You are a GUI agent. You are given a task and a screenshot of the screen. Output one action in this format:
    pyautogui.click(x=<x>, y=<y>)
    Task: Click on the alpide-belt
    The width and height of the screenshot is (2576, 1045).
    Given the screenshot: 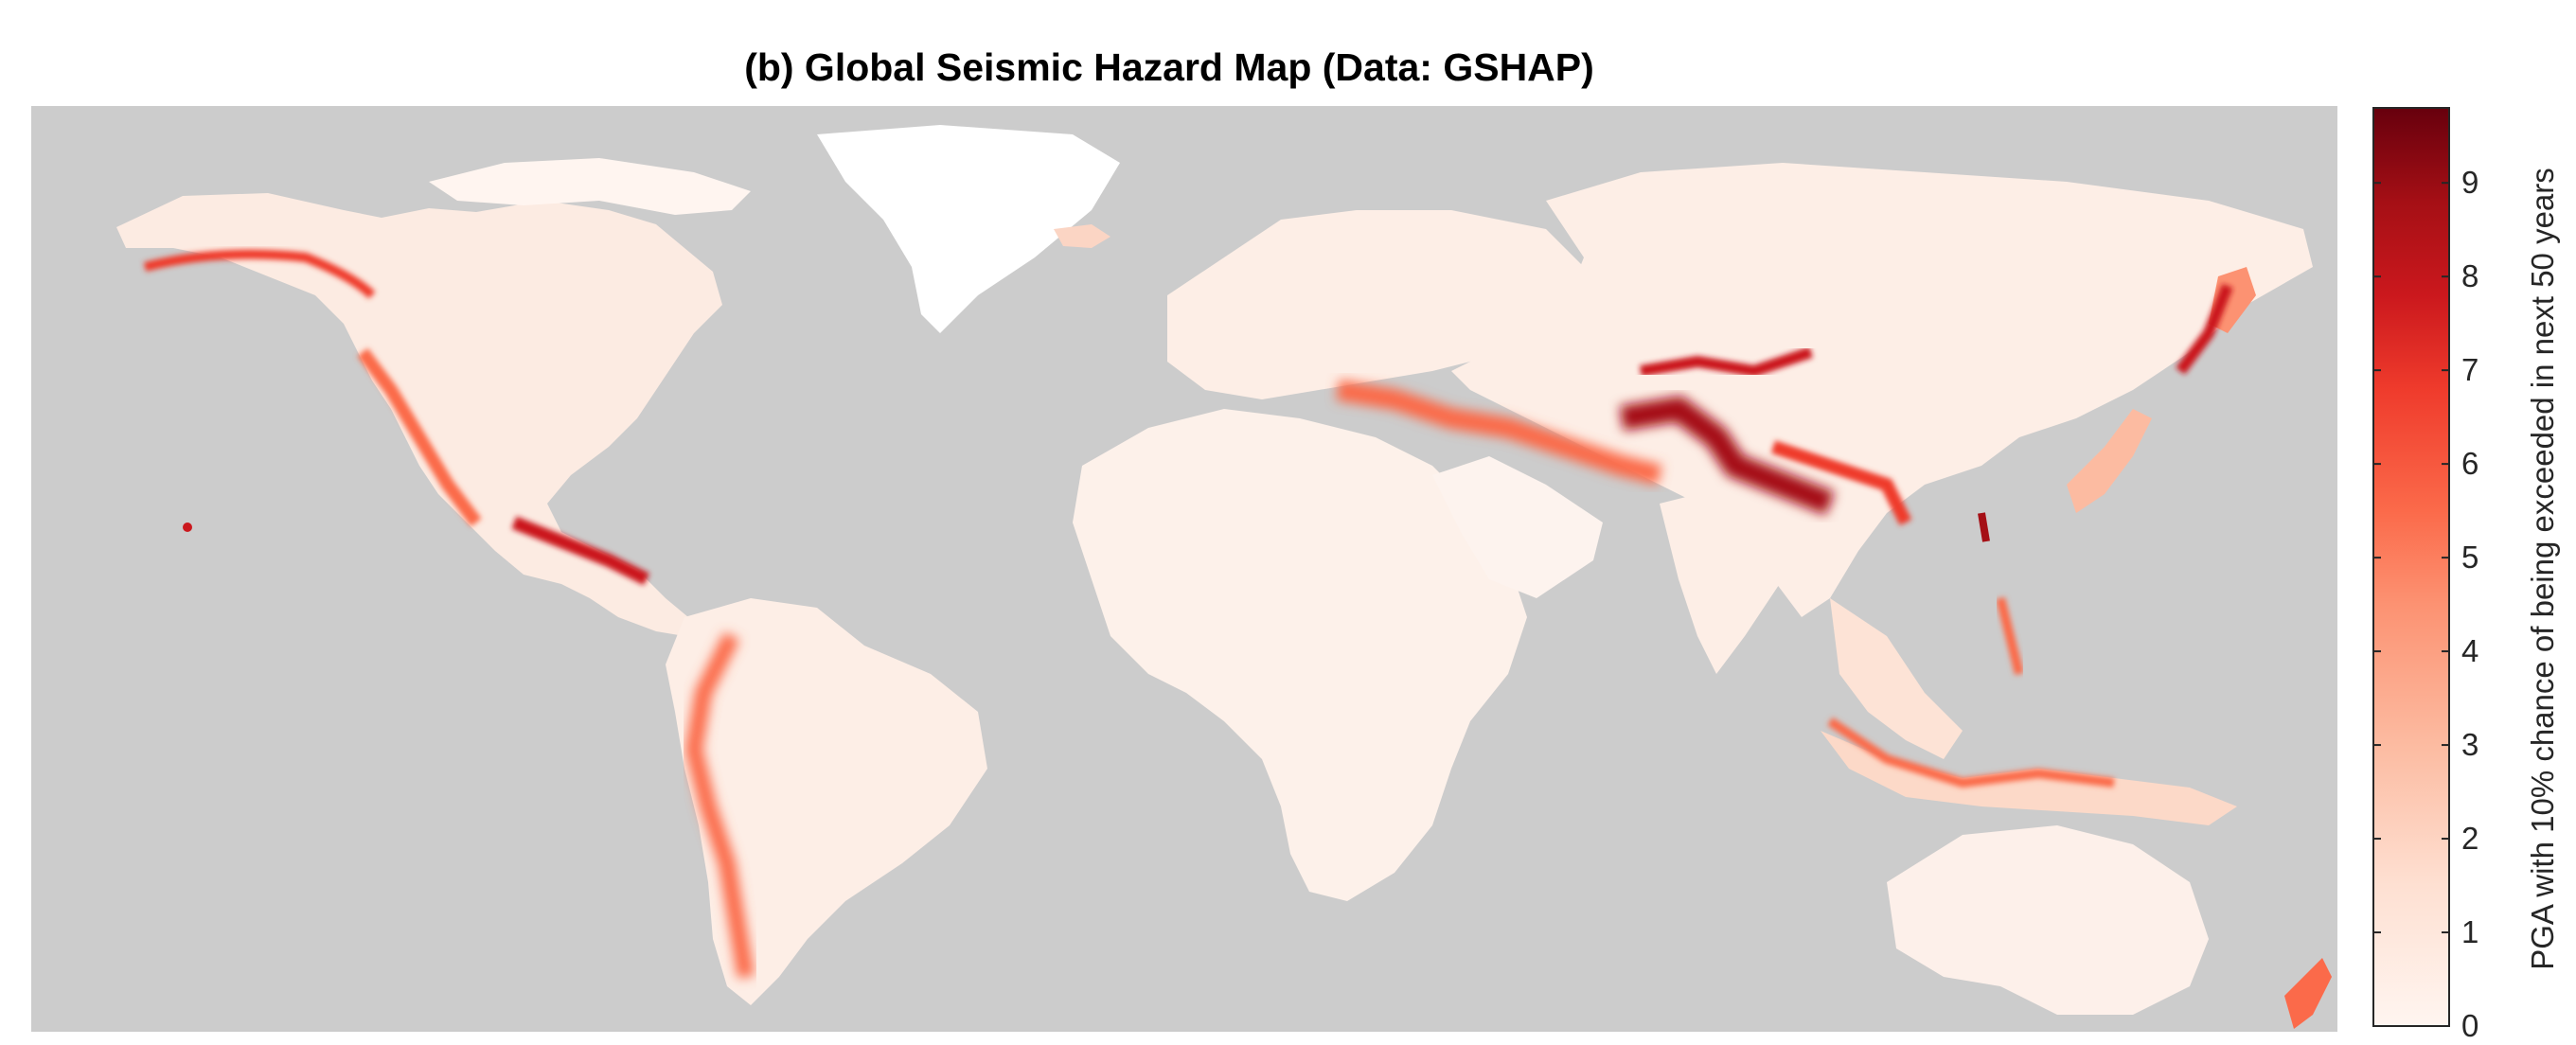 What is the action you would take?
    pyautogui.click(x=1499, y=433)
    